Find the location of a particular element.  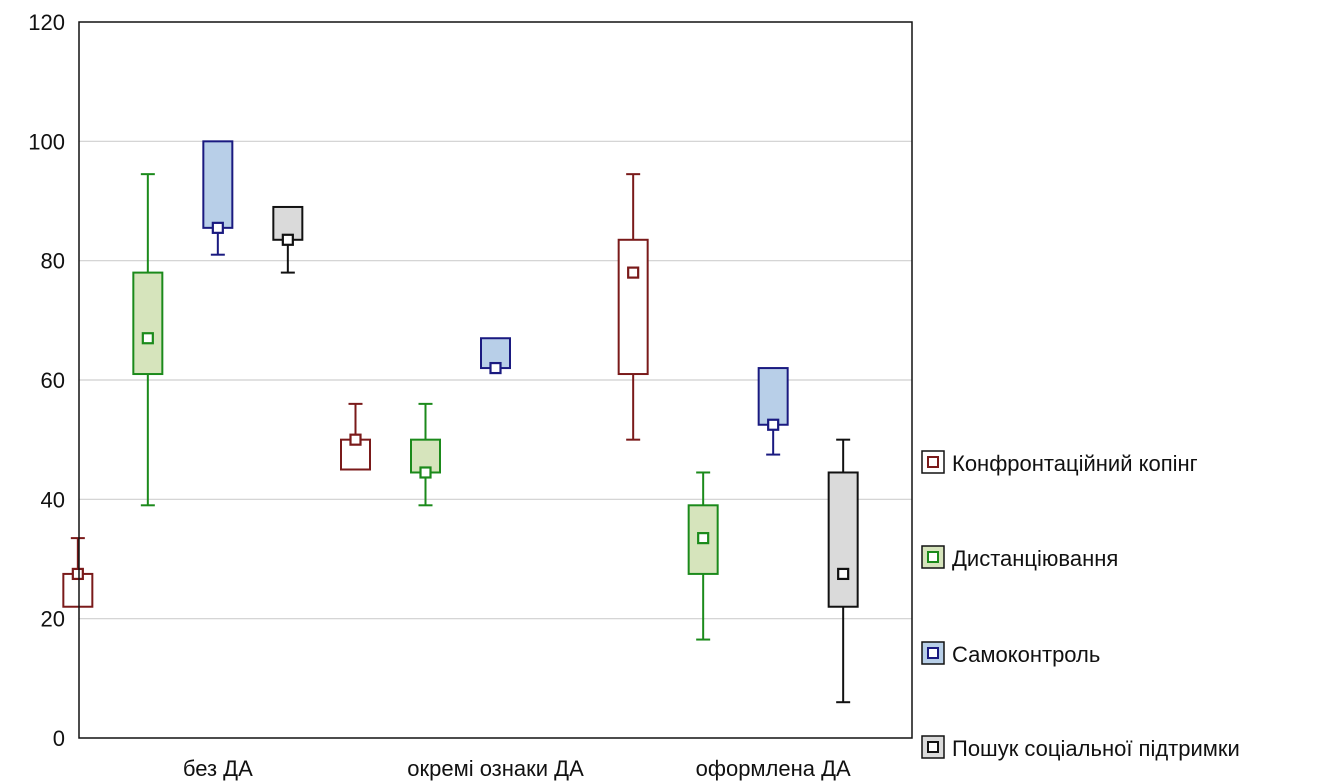

legend-label: Самоконтроль is located at coordinates (1026, 654).